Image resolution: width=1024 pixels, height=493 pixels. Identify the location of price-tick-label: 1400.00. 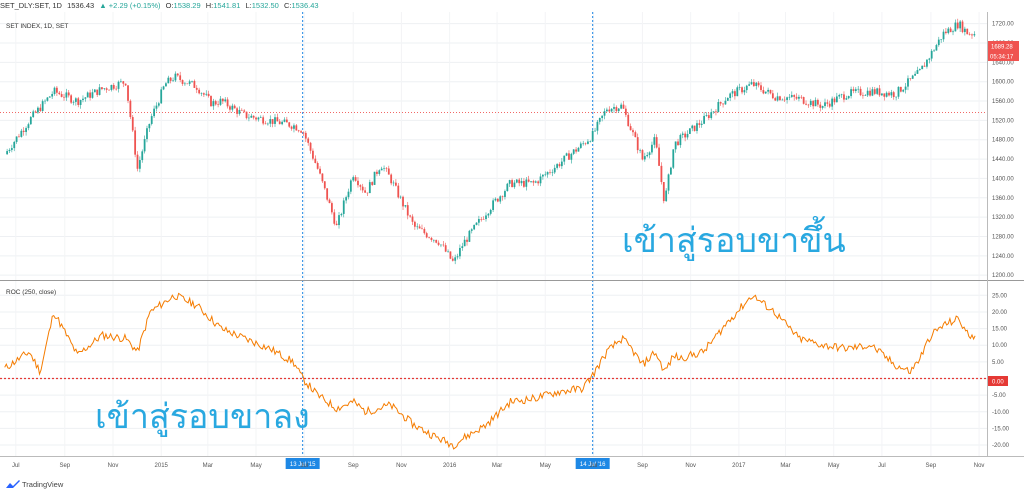
(1003, 179).